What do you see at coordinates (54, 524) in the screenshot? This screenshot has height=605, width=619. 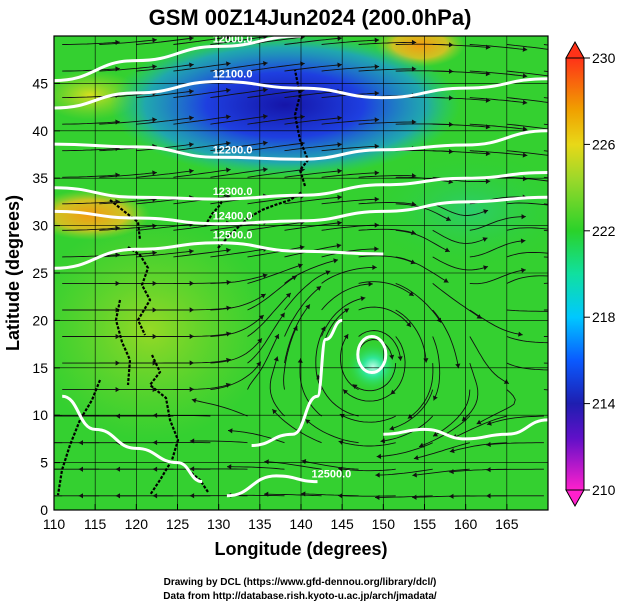 I see `x-tick-label: 110` at bounding box center [54, 524].